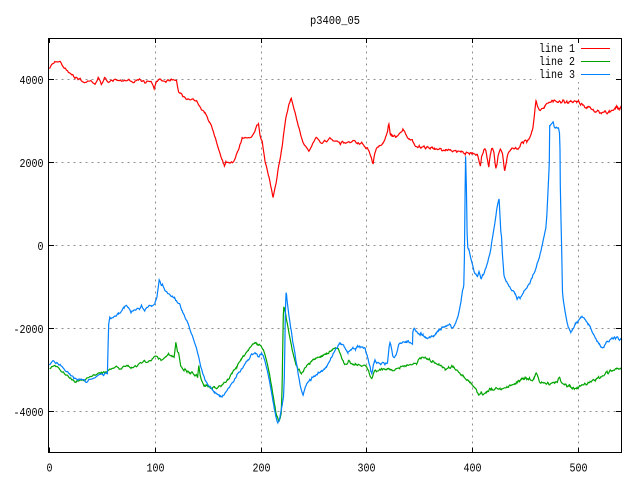  Describe the element at coordinates (335, 21) in the screenshot. I see `svg-text: p3400_05` at that location.